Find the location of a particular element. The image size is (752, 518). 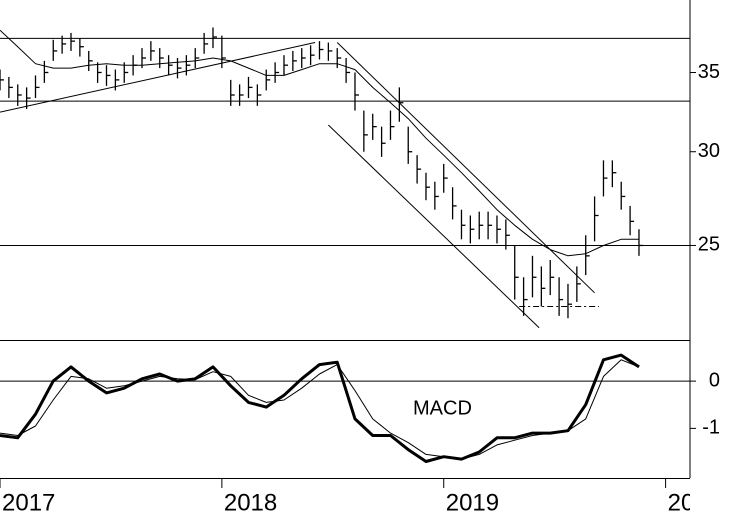

x-tick-label: 2018 is located at coordinates (250, 502).